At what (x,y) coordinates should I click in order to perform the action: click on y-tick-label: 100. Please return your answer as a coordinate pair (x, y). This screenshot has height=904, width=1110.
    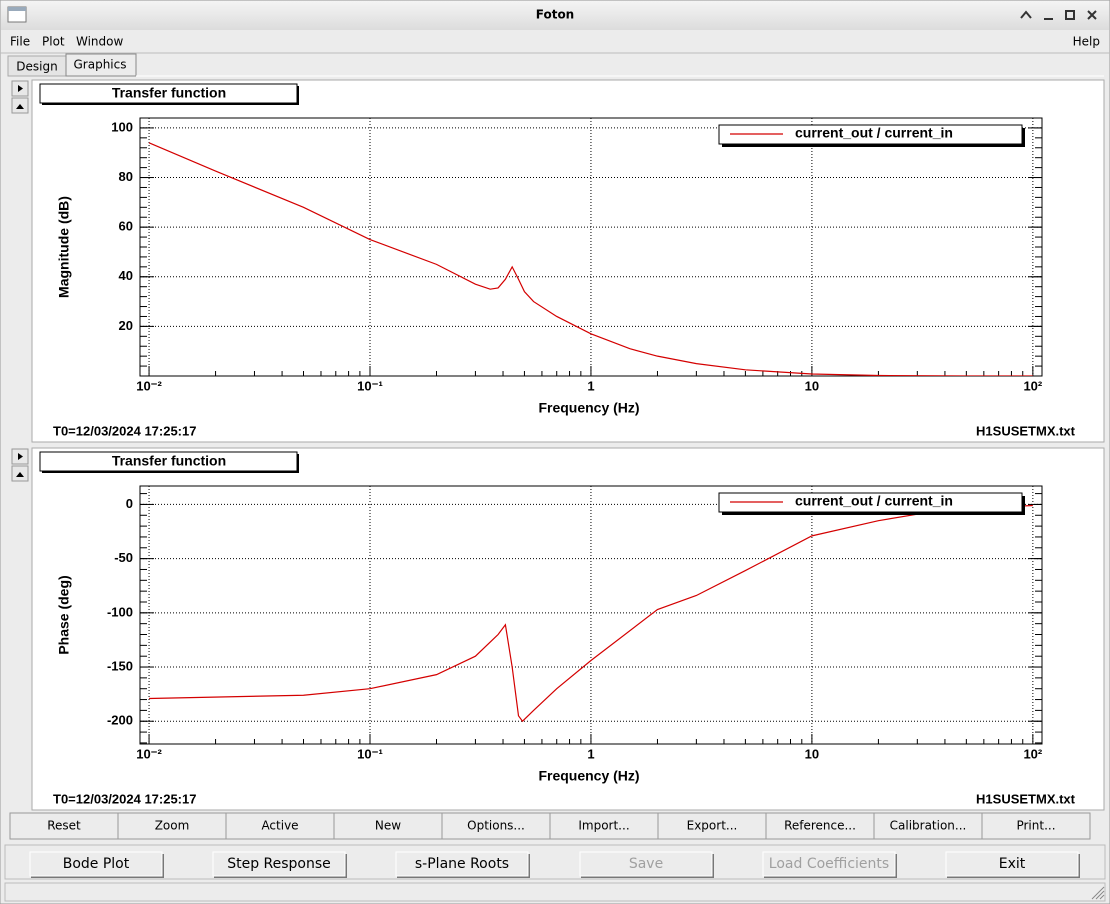
    Looking at the image, I should click on (122, 126).